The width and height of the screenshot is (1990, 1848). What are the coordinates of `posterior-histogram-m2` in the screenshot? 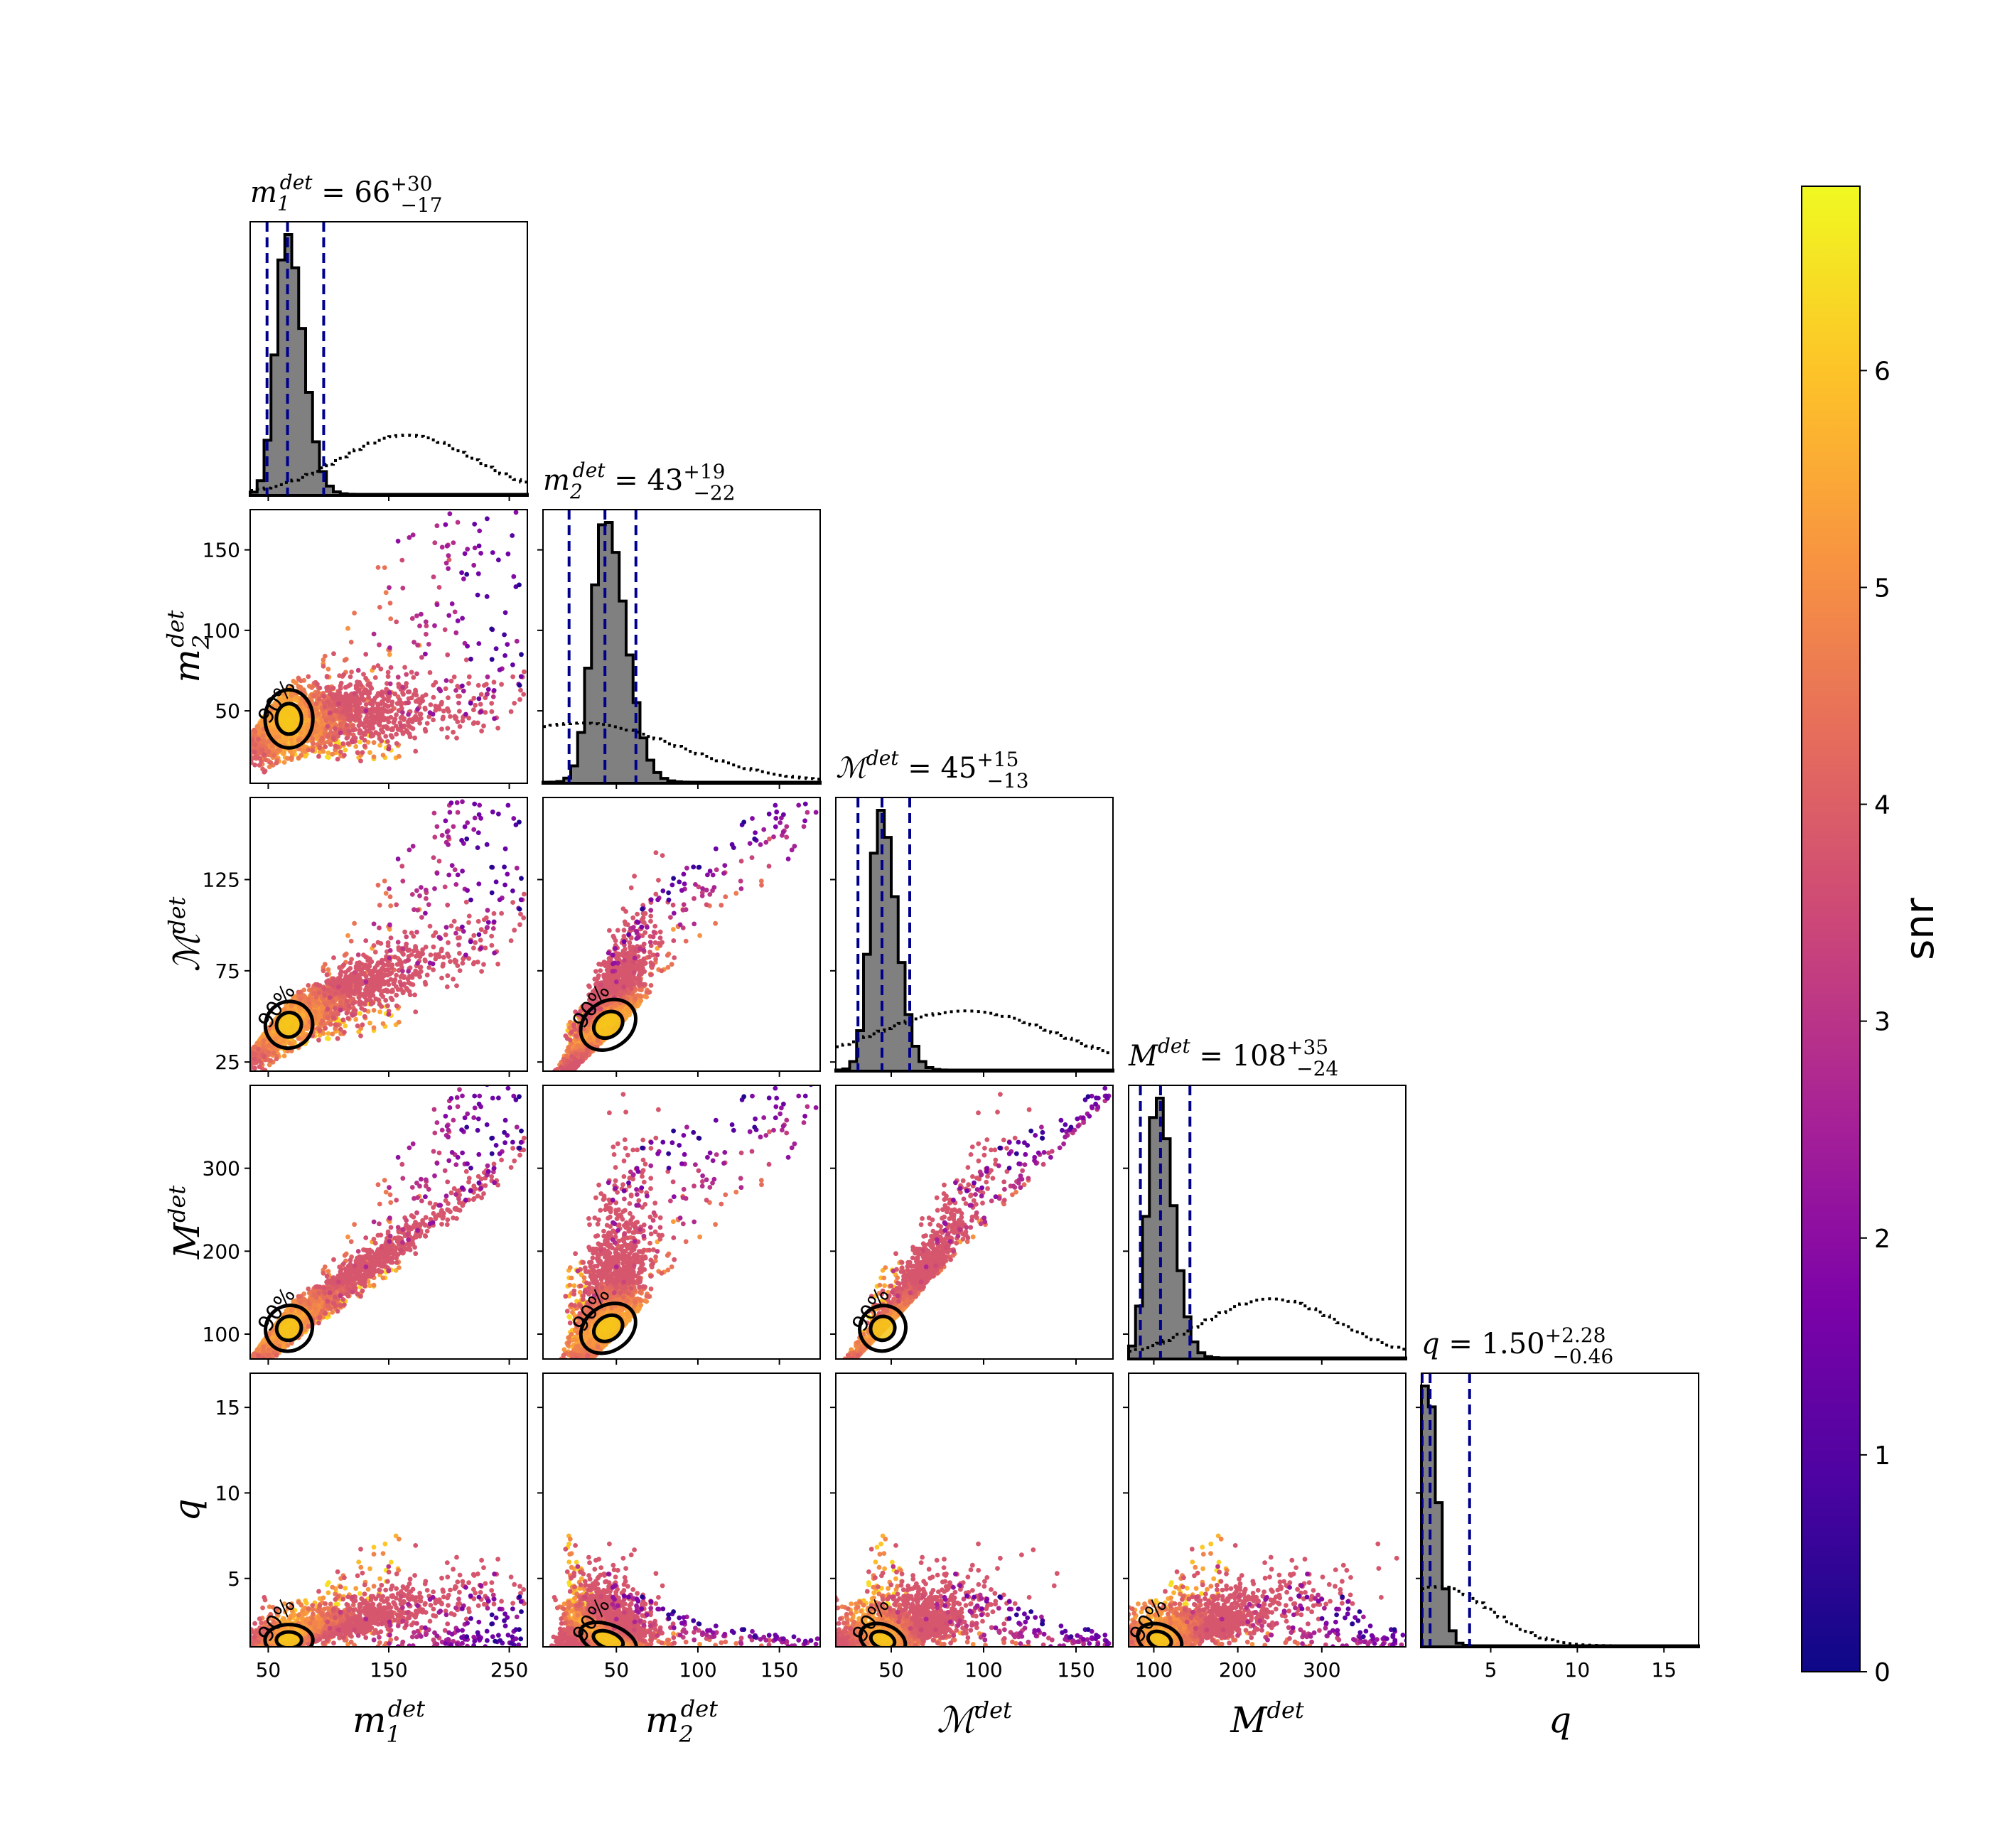 It's located at (682, 653).